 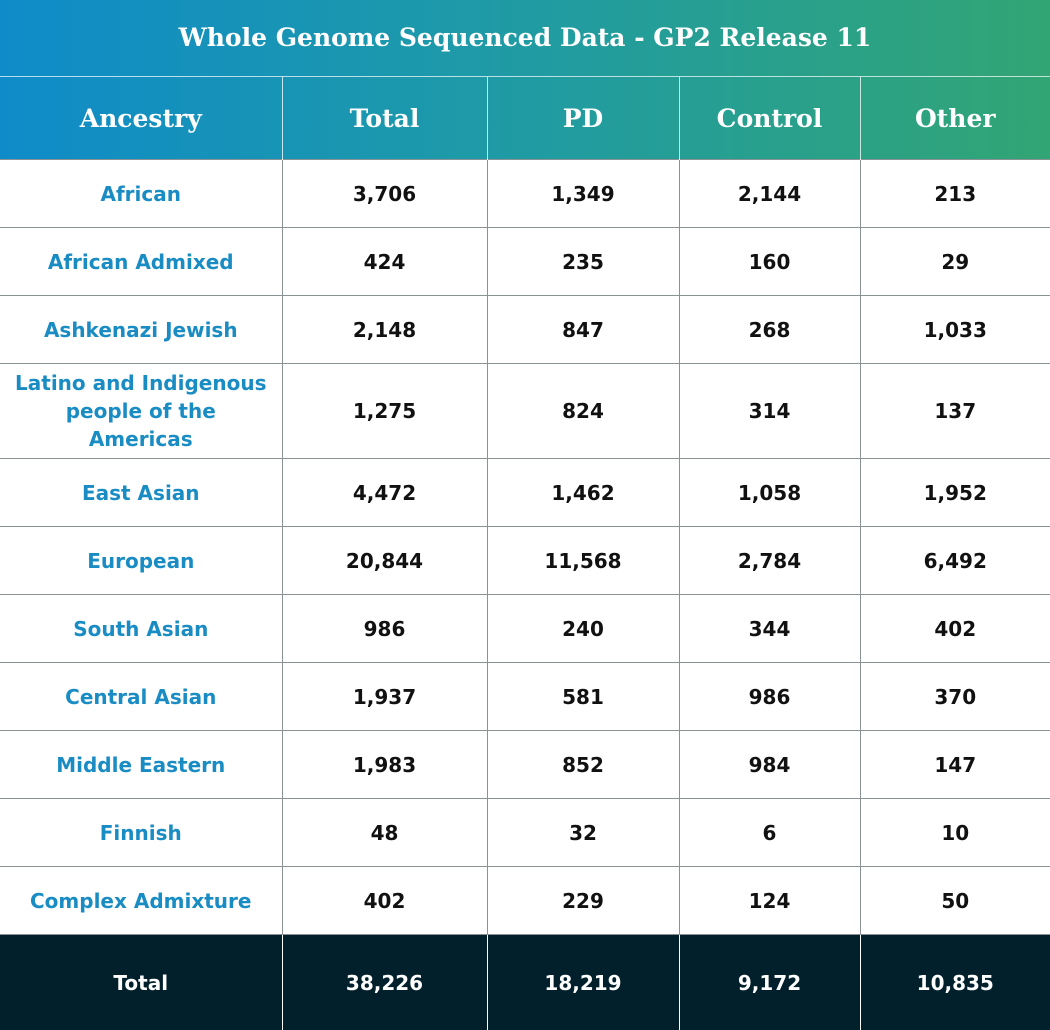 I want to click on table-row: African Admixed 424 235 160 29, so click(x=525, y=261).